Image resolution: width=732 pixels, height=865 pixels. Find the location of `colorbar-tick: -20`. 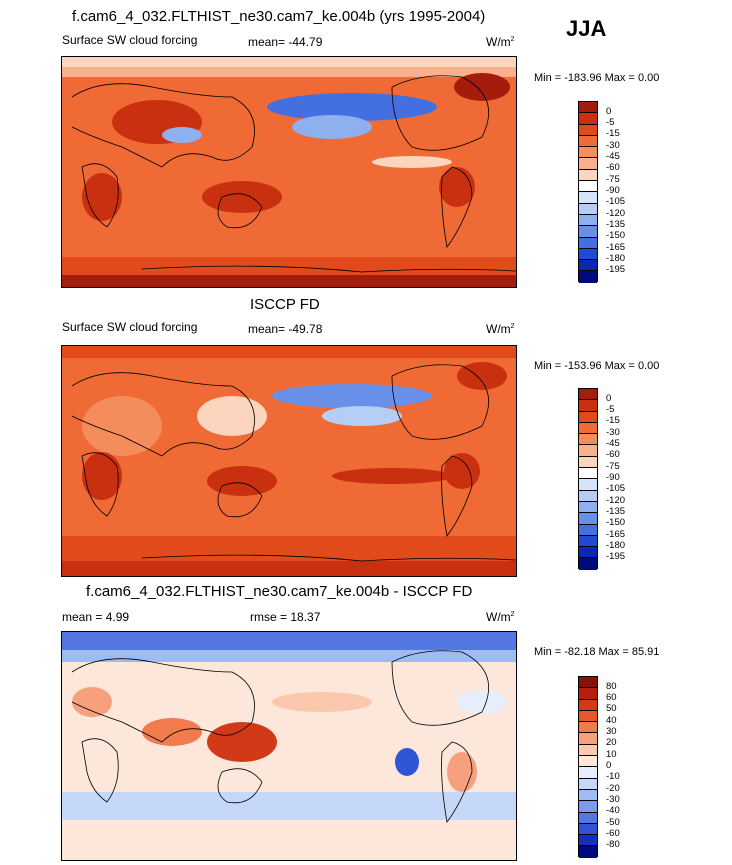

colorbar-tick: -20 is located at coordinates (613, 788).